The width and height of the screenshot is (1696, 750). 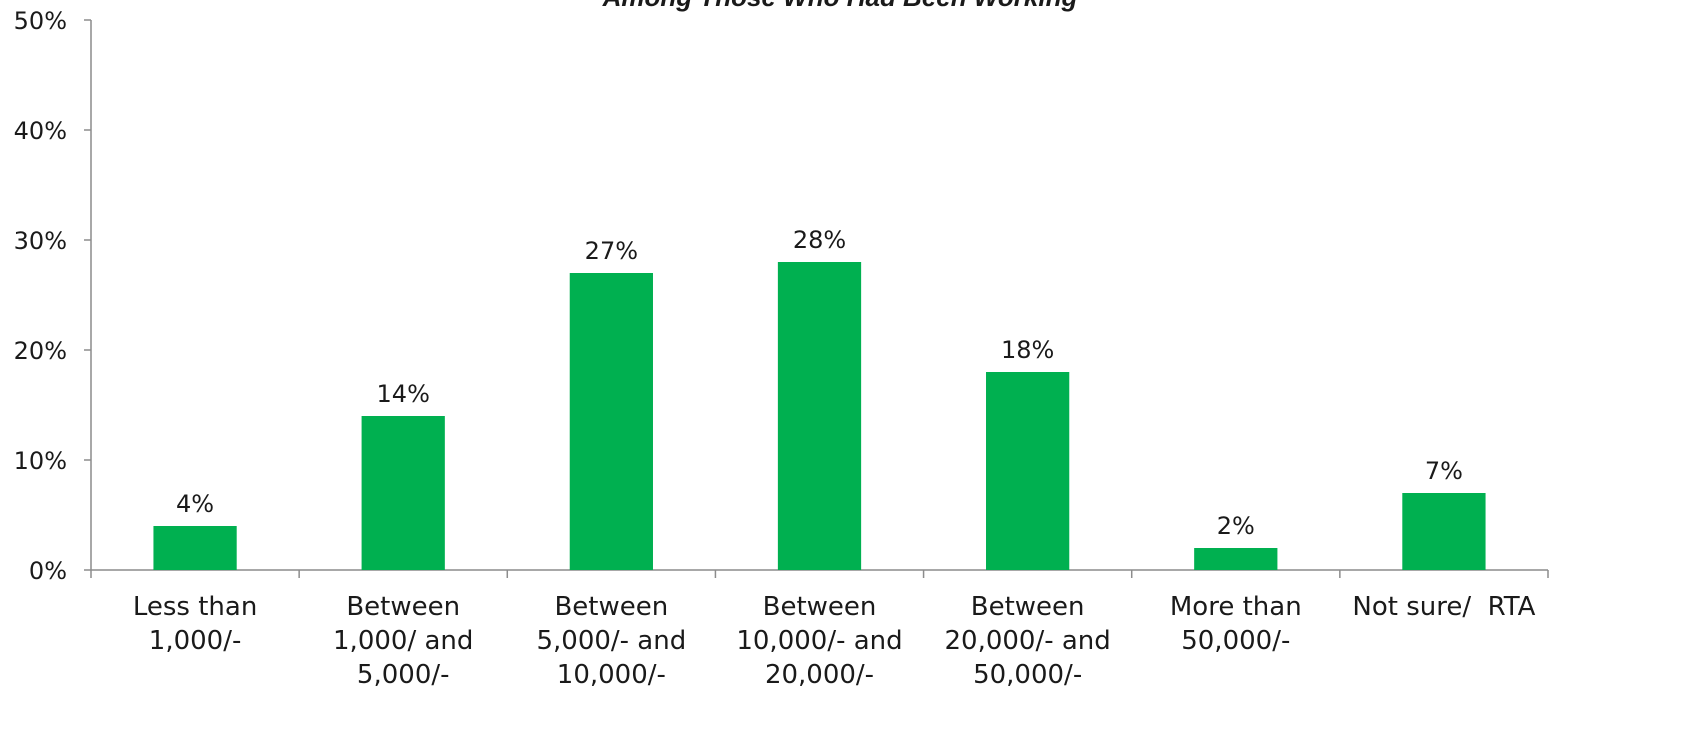 I want to click on data-label: 28%, so click(x=819, y=240).